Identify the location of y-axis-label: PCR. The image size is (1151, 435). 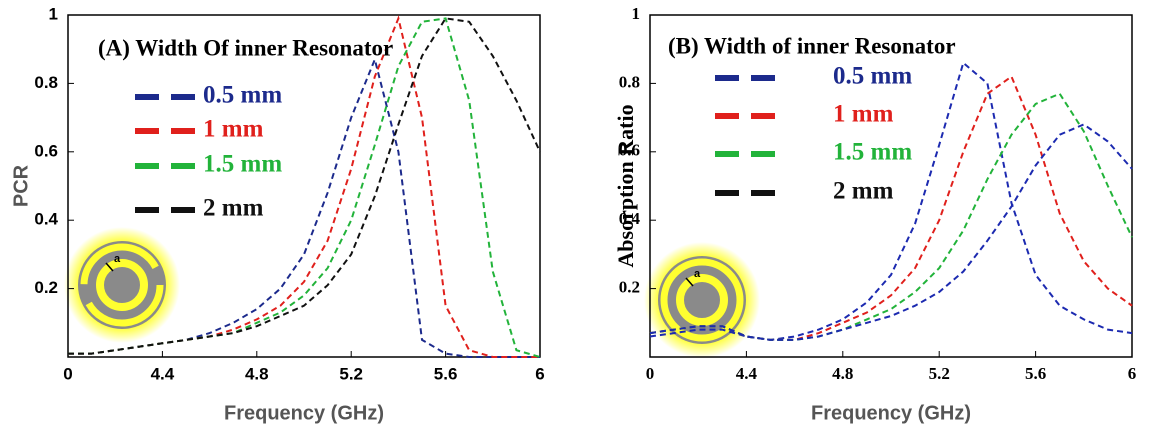
(21, 185).